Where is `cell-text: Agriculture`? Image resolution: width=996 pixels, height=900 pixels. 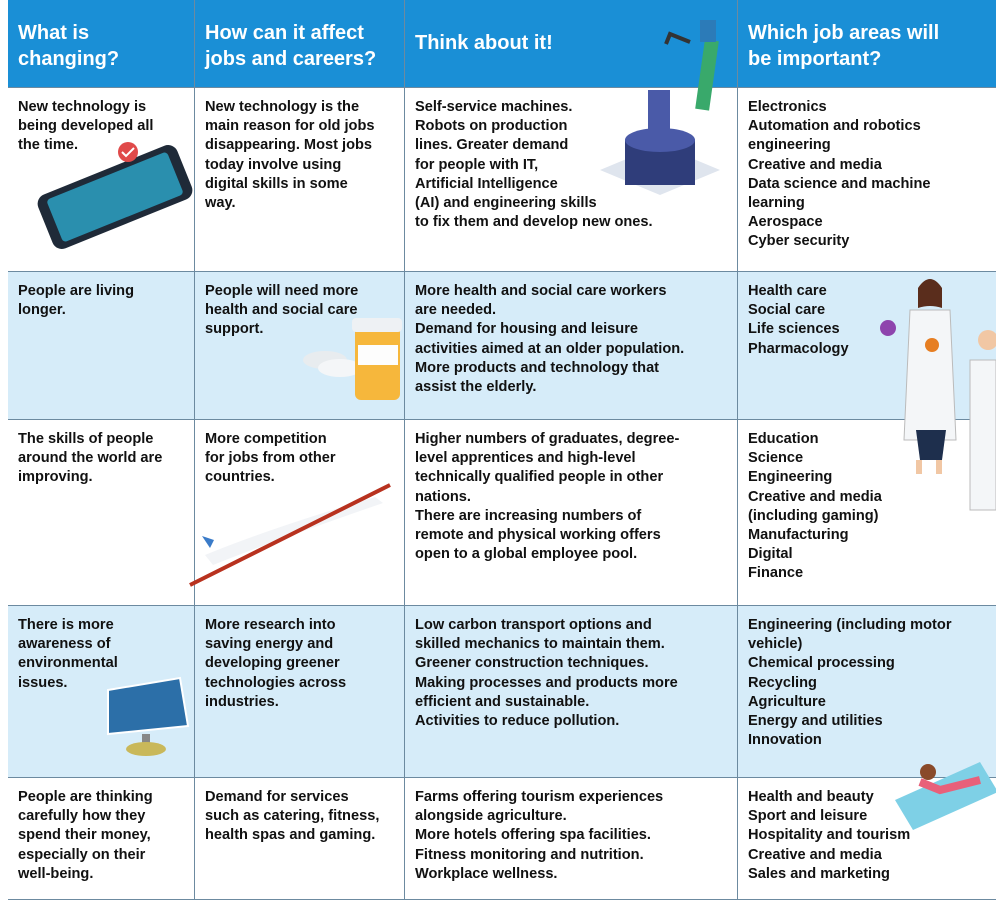
cell-text: Agriculture is located at coordinates (787, 701).